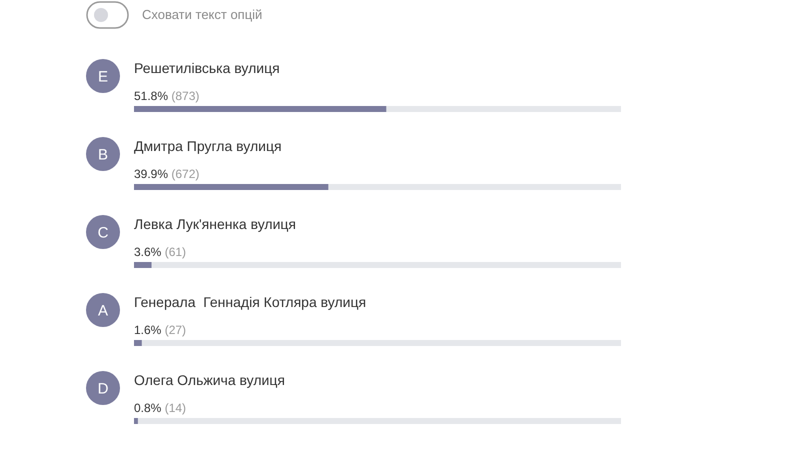 The image size is (800, 450). I want to click on y-tick-label: Олега Ольжича вулиця, so click(209, 380).